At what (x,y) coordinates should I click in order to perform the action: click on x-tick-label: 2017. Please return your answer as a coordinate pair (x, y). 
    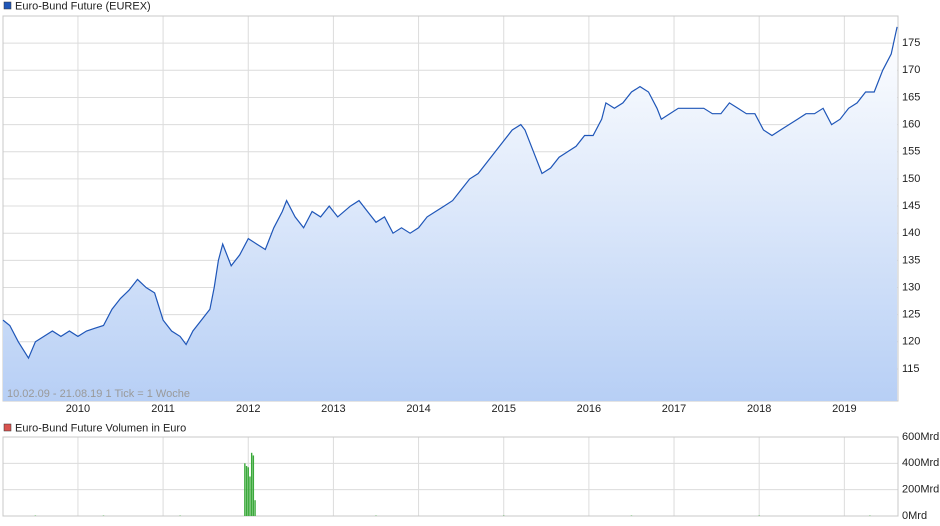
    Looking at the image, I should click on (674, 409).